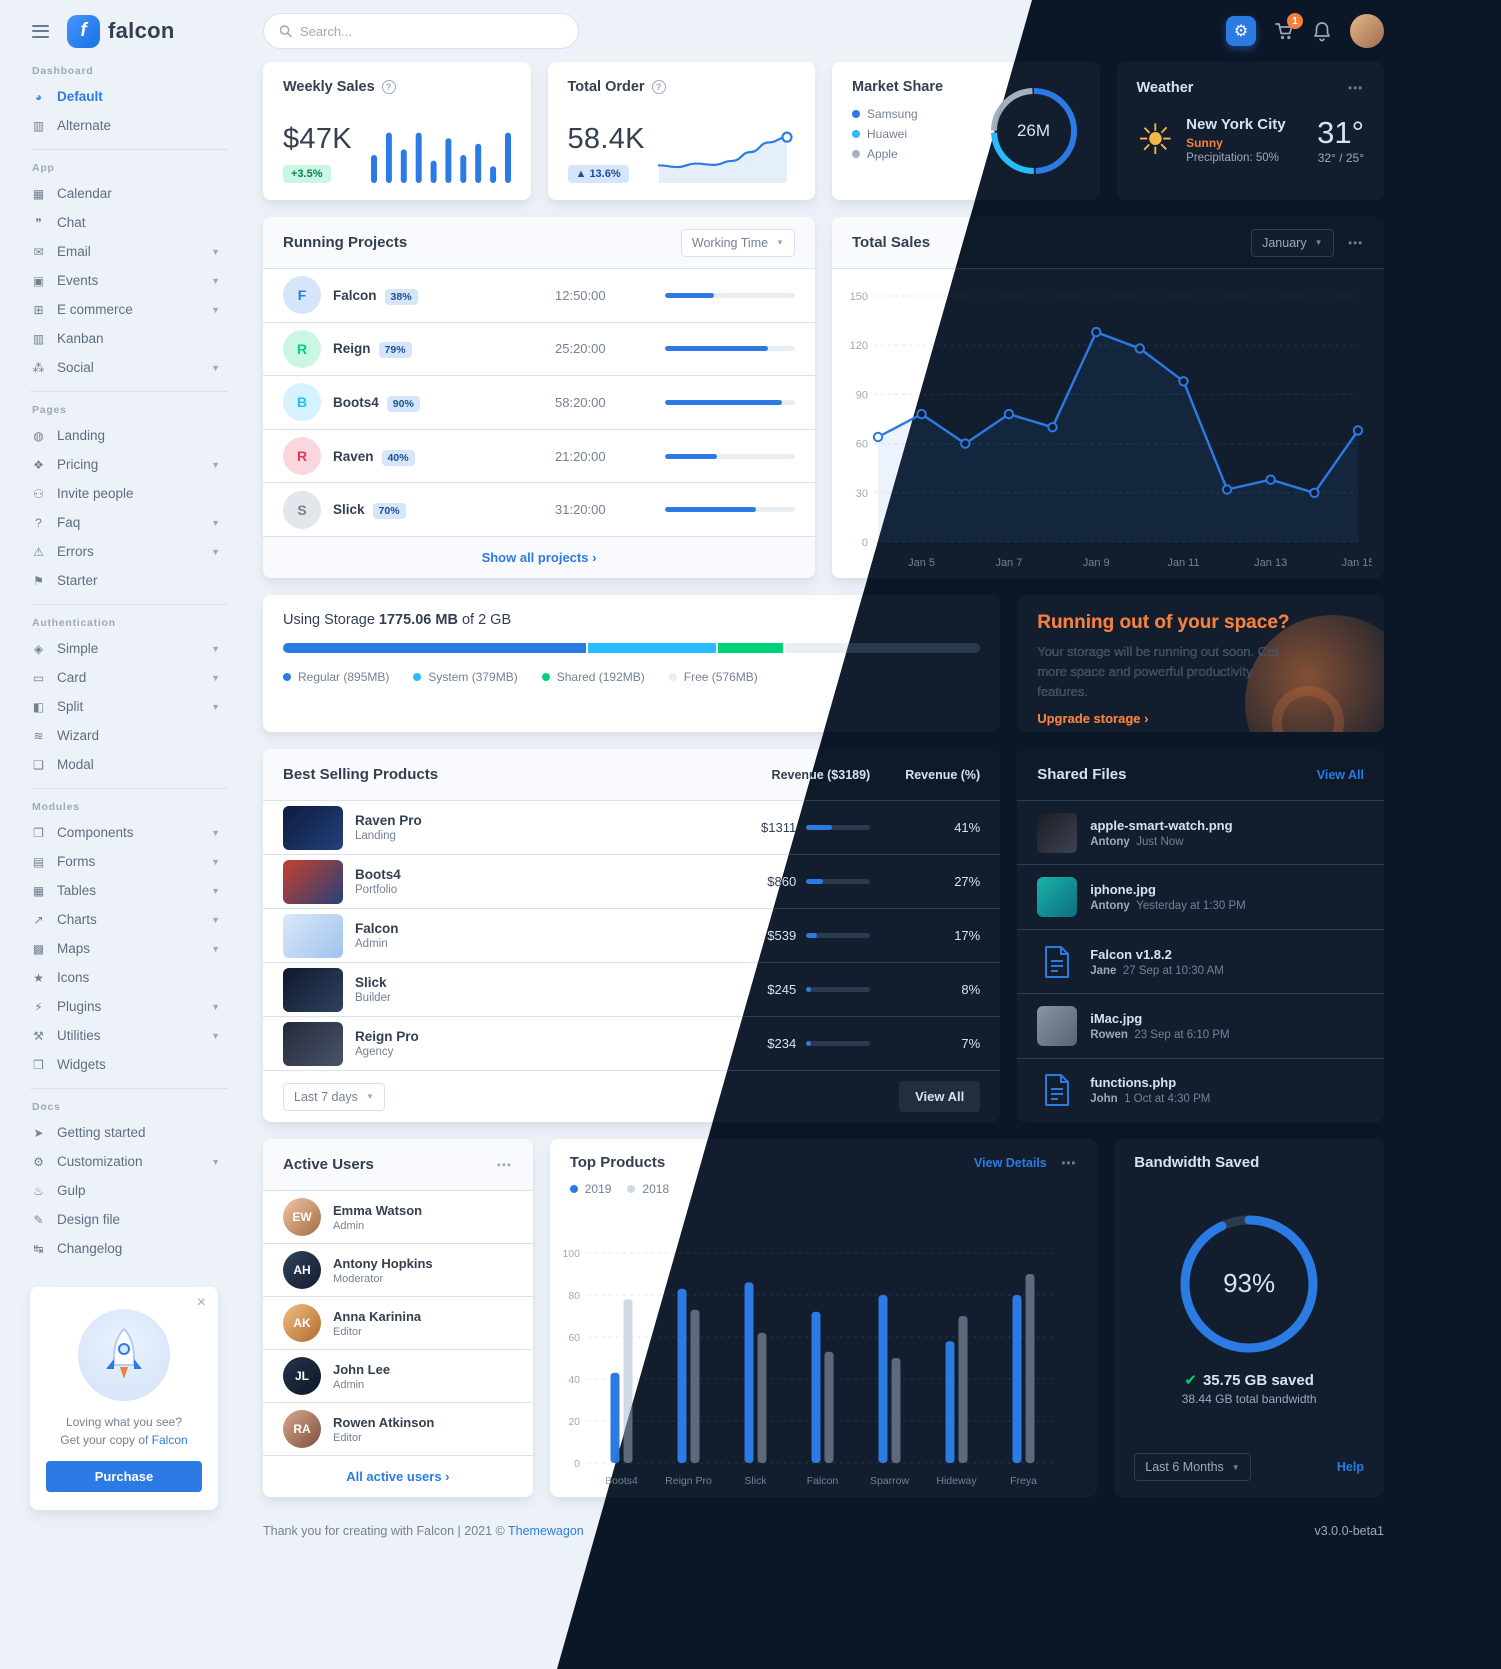 The width and height of the screenshot is (1501, 1669). What do you see at coordinates (371, 944) in the screenshot?
I see `product-category: Admin` at bounding box center [371, 944].